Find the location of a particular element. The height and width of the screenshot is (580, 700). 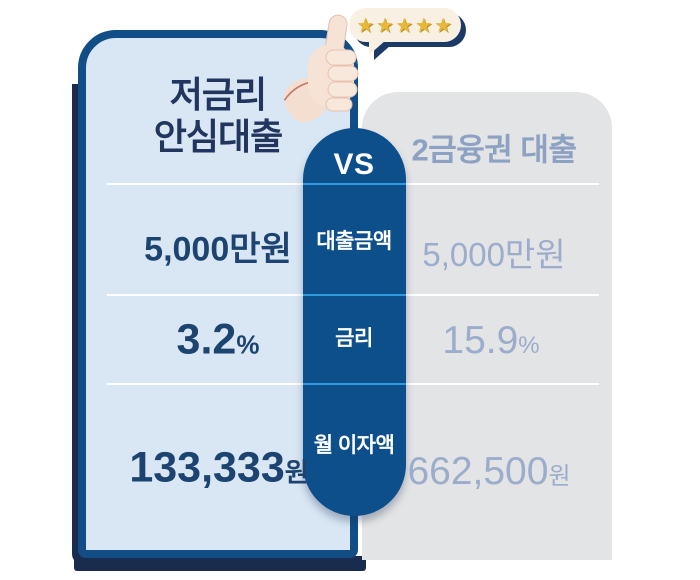

right-card-title: 2금융권 대출 is located at coordinates (494, 150).